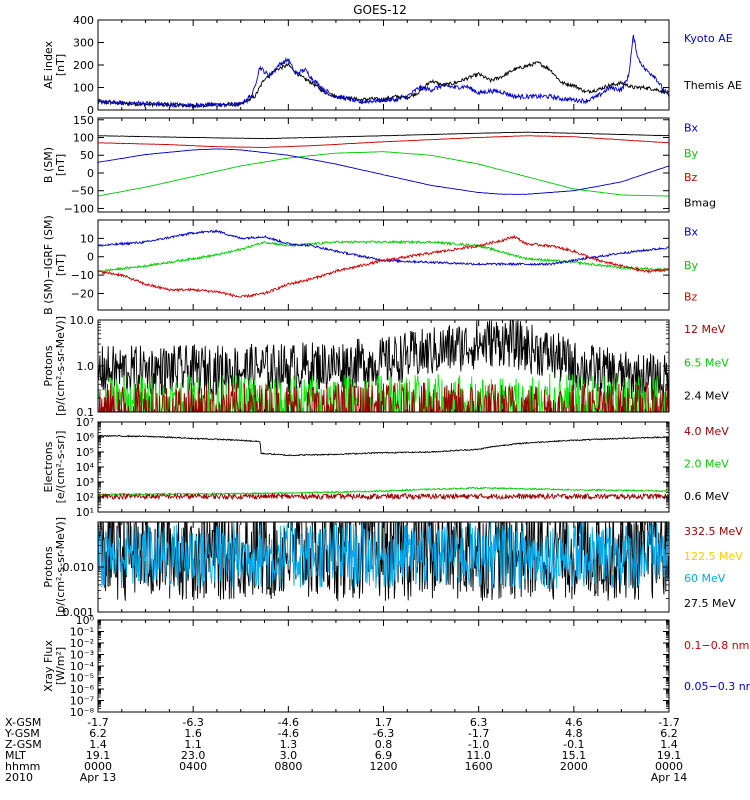  What do you see at coordinates (193, 755) in the screenshot?
I see `footer-value: 23.0` at bounding box center [193, 755].